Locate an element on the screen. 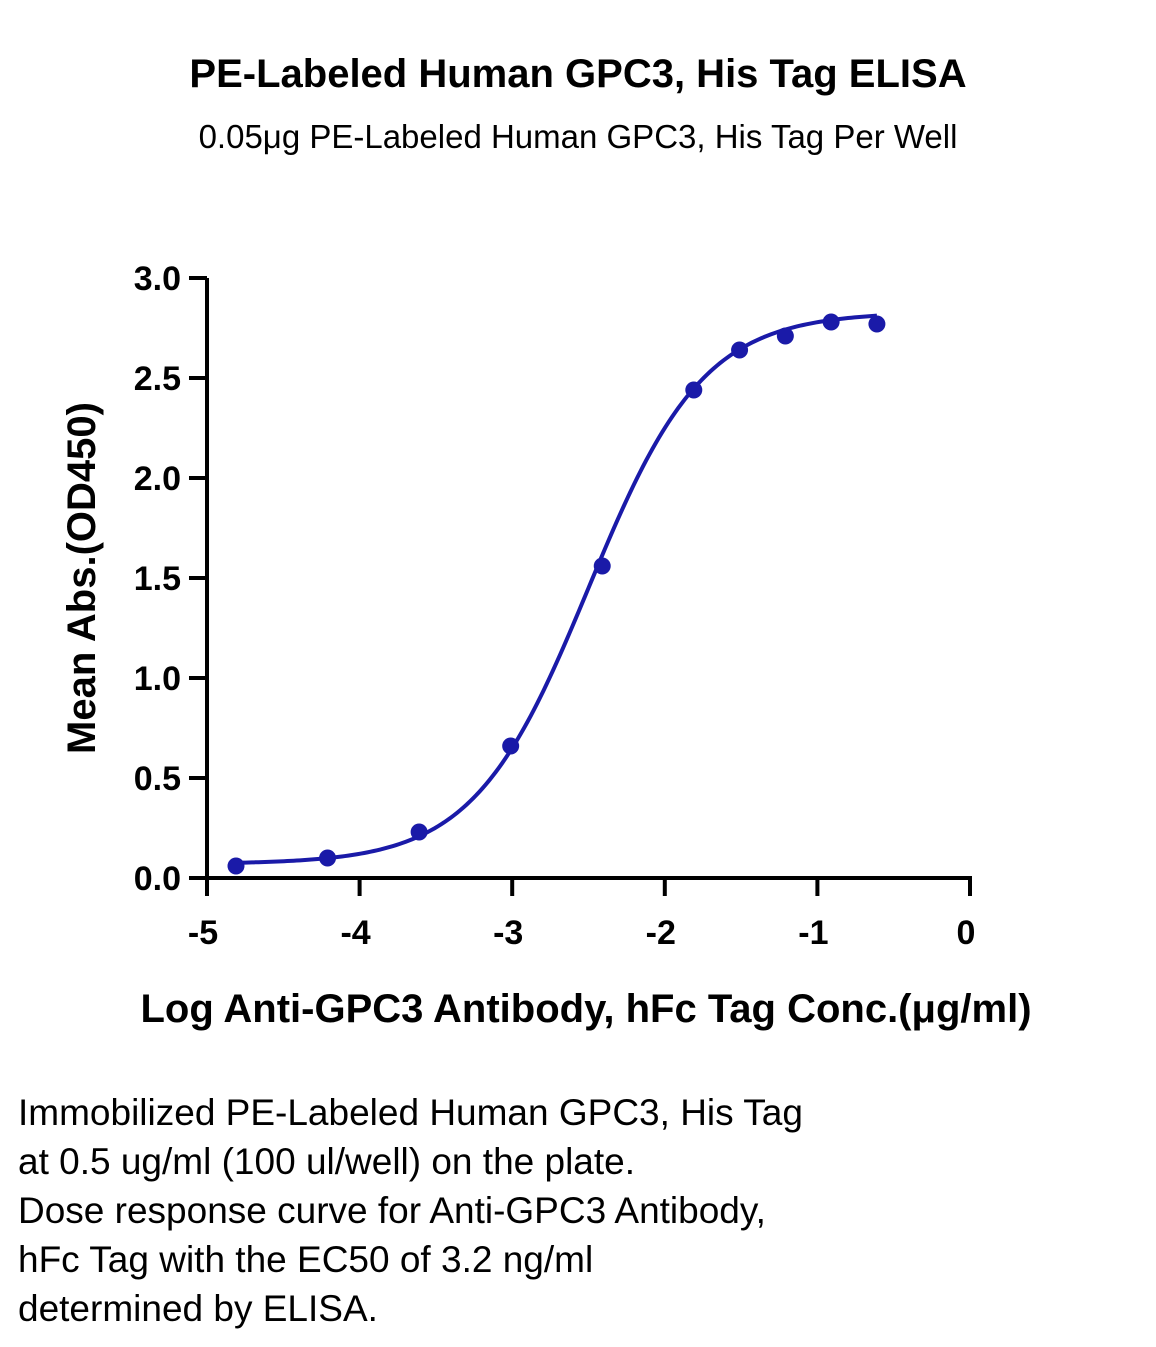  x-tick-label: -4 is located at coordinates (355, 933).